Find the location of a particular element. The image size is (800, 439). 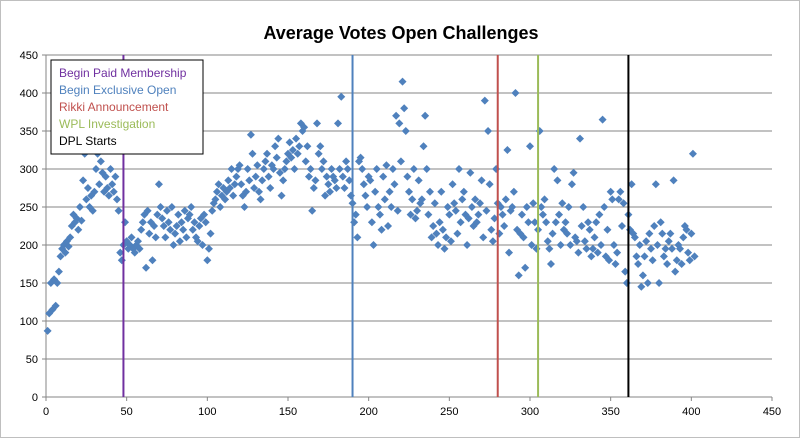

x-tick-label: 450 is located at coordinates (772, 412).